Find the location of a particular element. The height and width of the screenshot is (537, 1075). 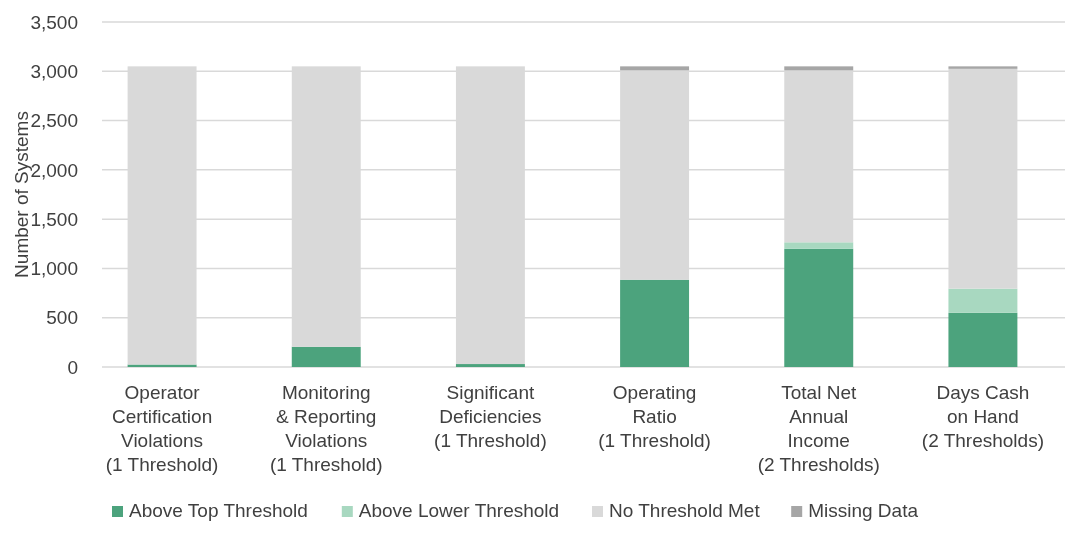

x-tick-label: Monitoring & Reporting Violations (1 Threshold) is located at coordinates (326, 428).